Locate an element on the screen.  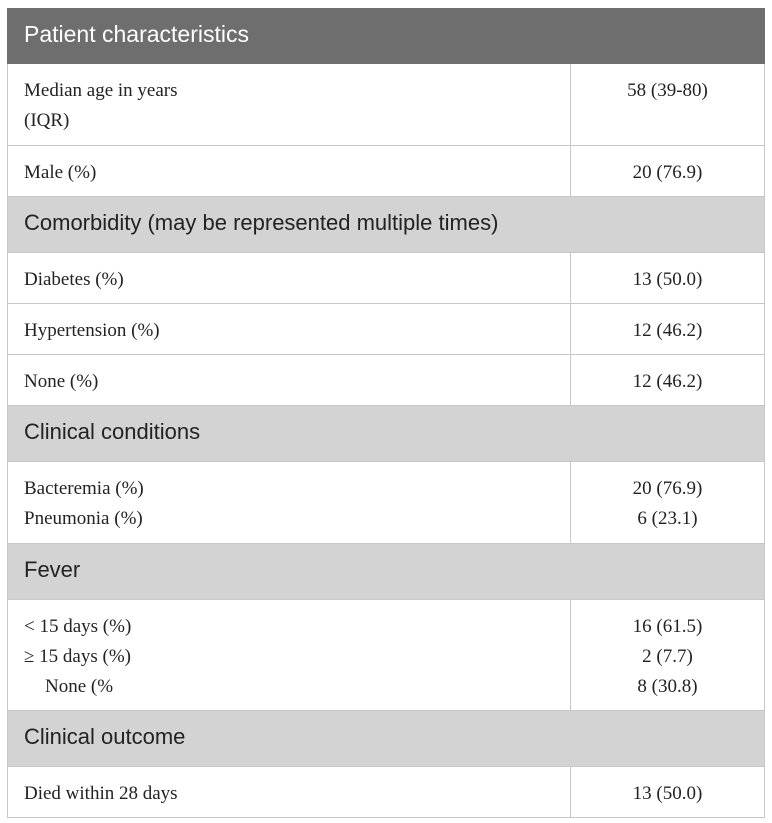
row-label: Hypertension (%) is located at coordinates (289, 329).